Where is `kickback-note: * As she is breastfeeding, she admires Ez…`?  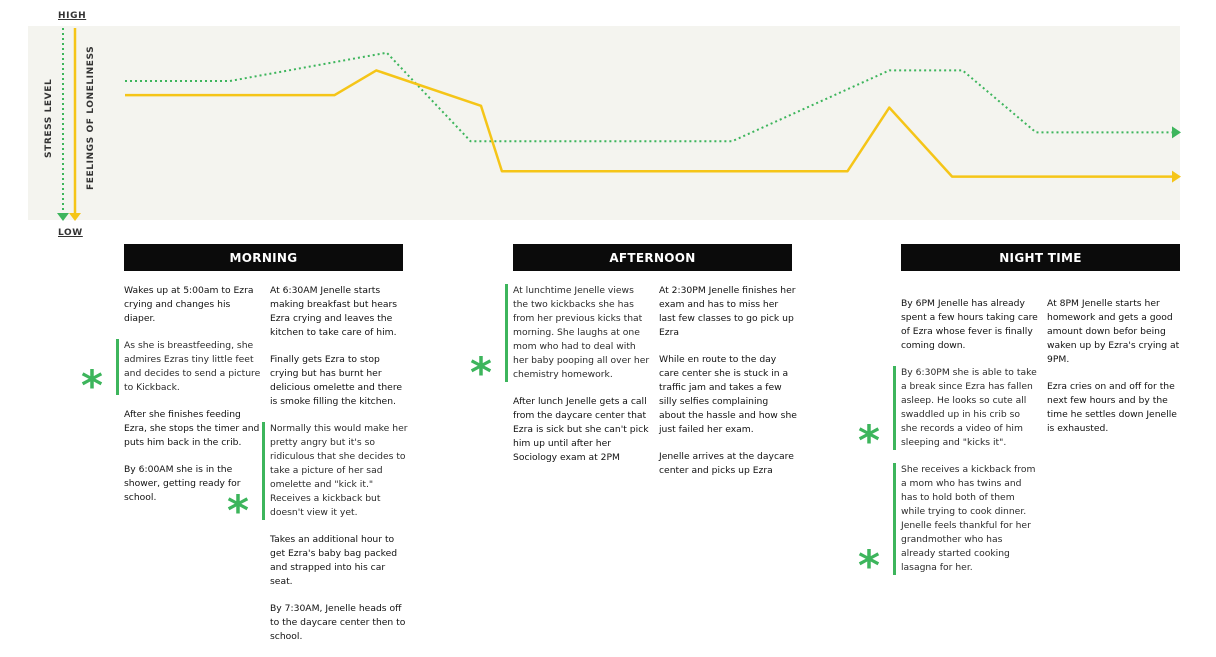
kickback-note: * As she is breastfeeding, she admires Ez… is located at coordinates (171, 373).